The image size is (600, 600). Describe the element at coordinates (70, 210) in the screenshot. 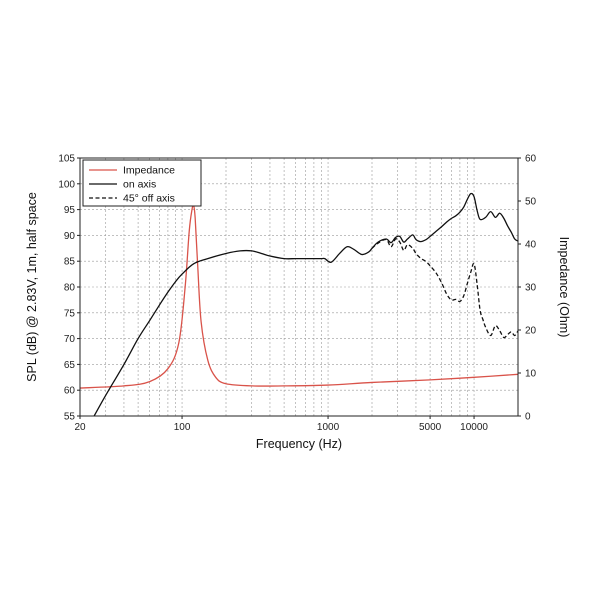

I see `y-left-tick-label: 95` at that location.